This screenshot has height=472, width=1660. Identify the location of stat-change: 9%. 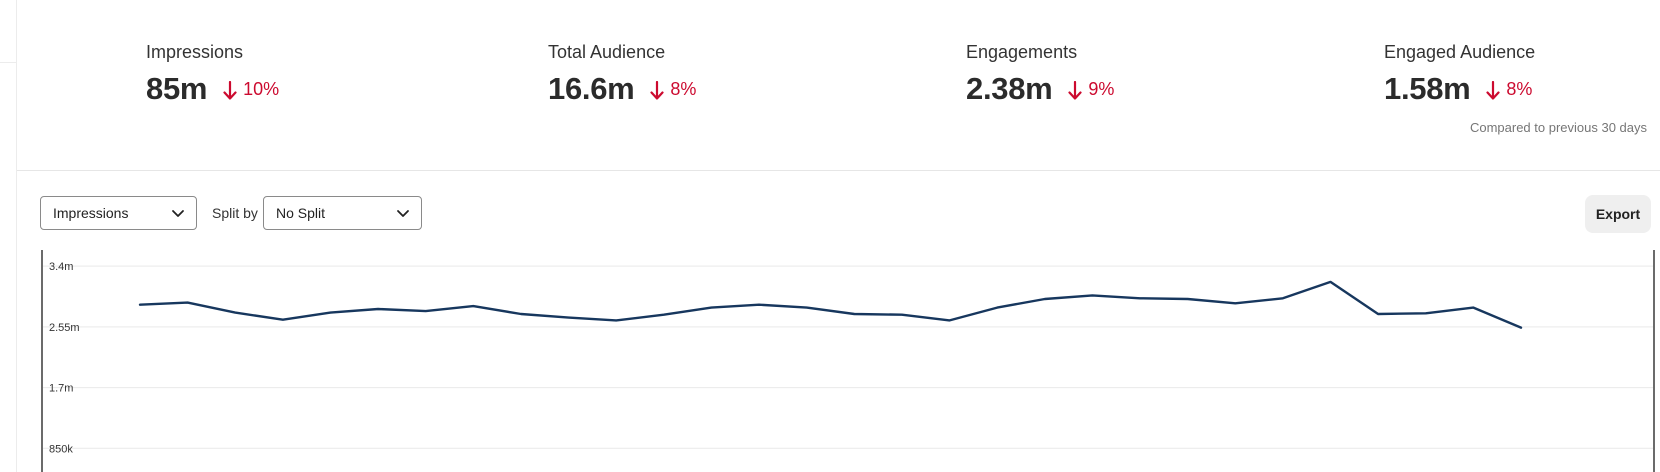
(1091, 89).